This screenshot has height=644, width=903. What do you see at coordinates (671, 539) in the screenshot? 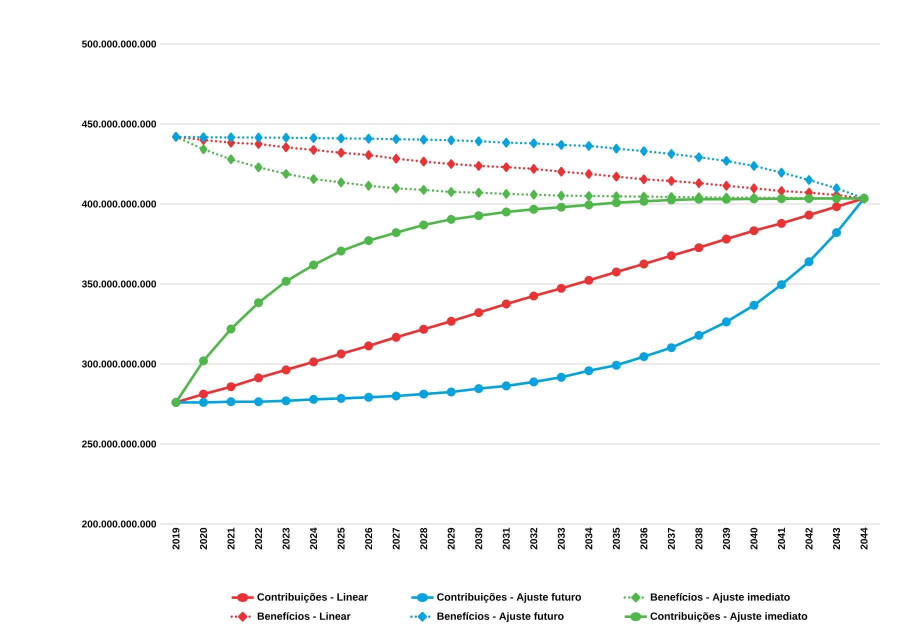
I see `x-tick-label: 2037` at bounding box center [671, 539].